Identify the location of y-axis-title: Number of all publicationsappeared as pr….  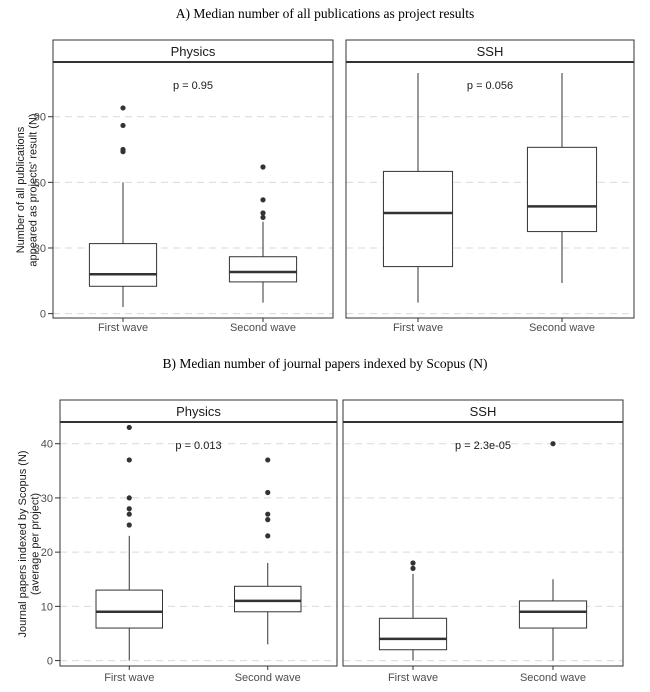
(27, 189).